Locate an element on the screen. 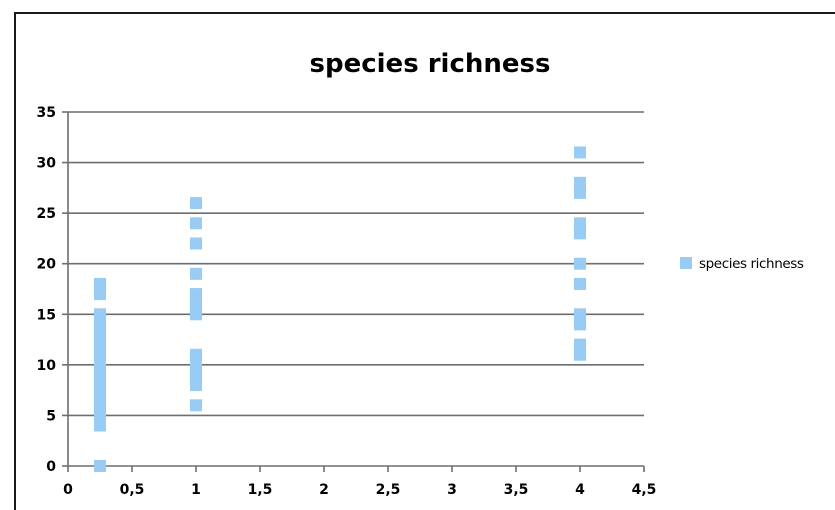 The image size is (835, 510). x-tick-label: 4 is located at coordinates (580, 490).